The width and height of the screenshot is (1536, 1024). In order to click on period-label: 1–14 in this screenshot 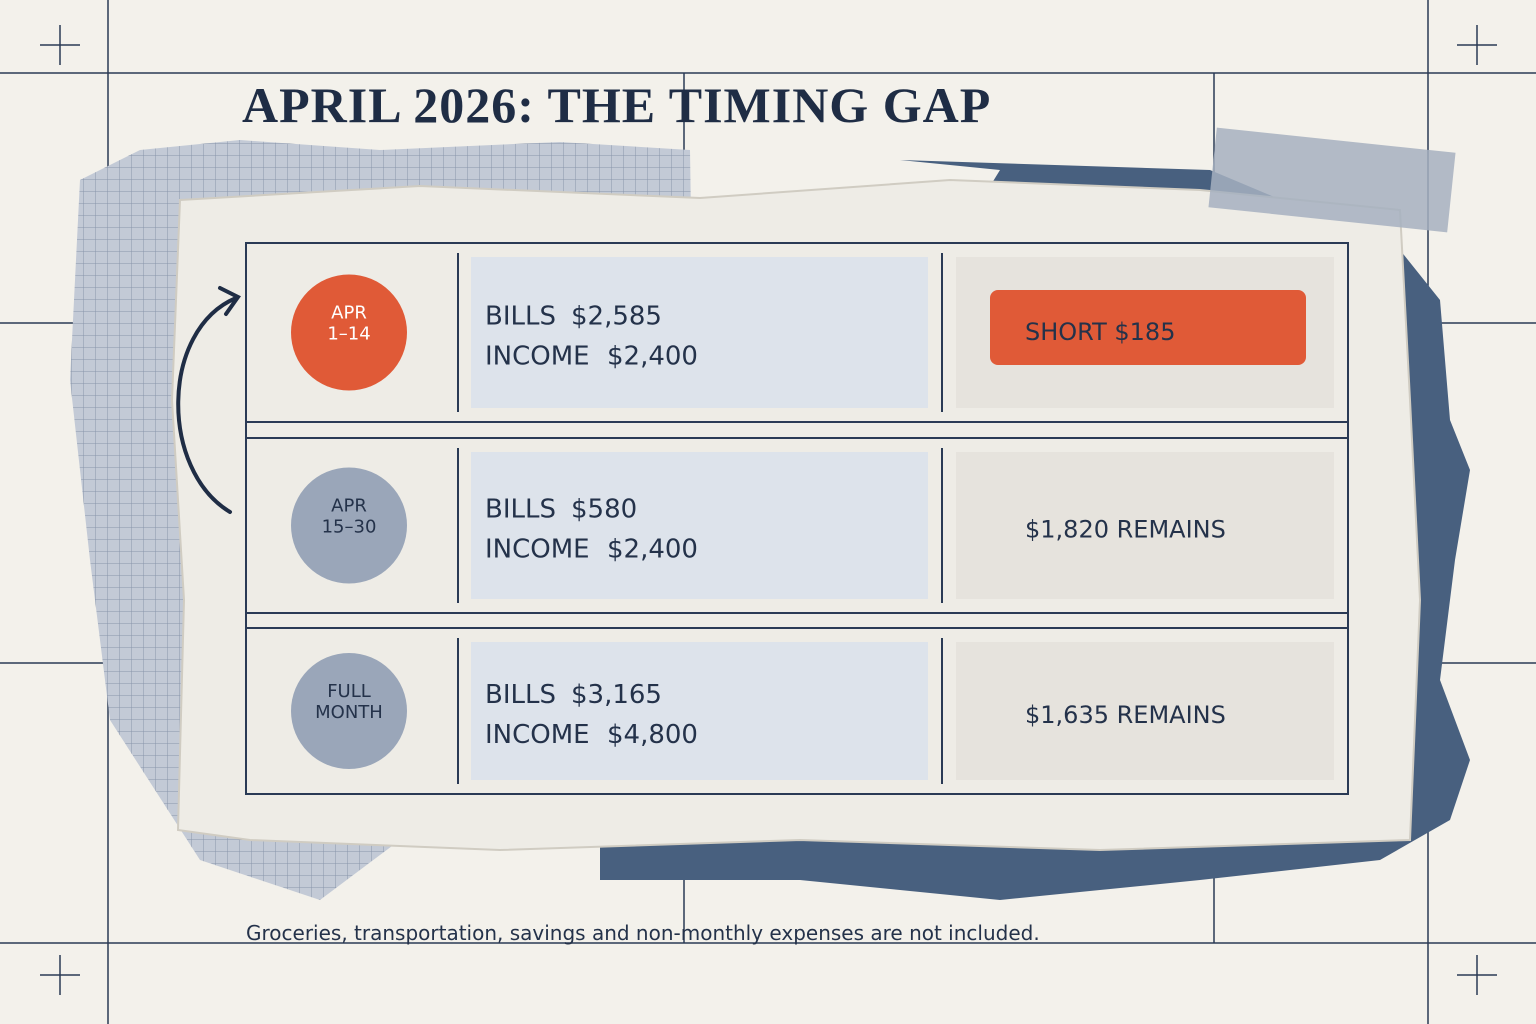, I will do `click(348, 334)`.